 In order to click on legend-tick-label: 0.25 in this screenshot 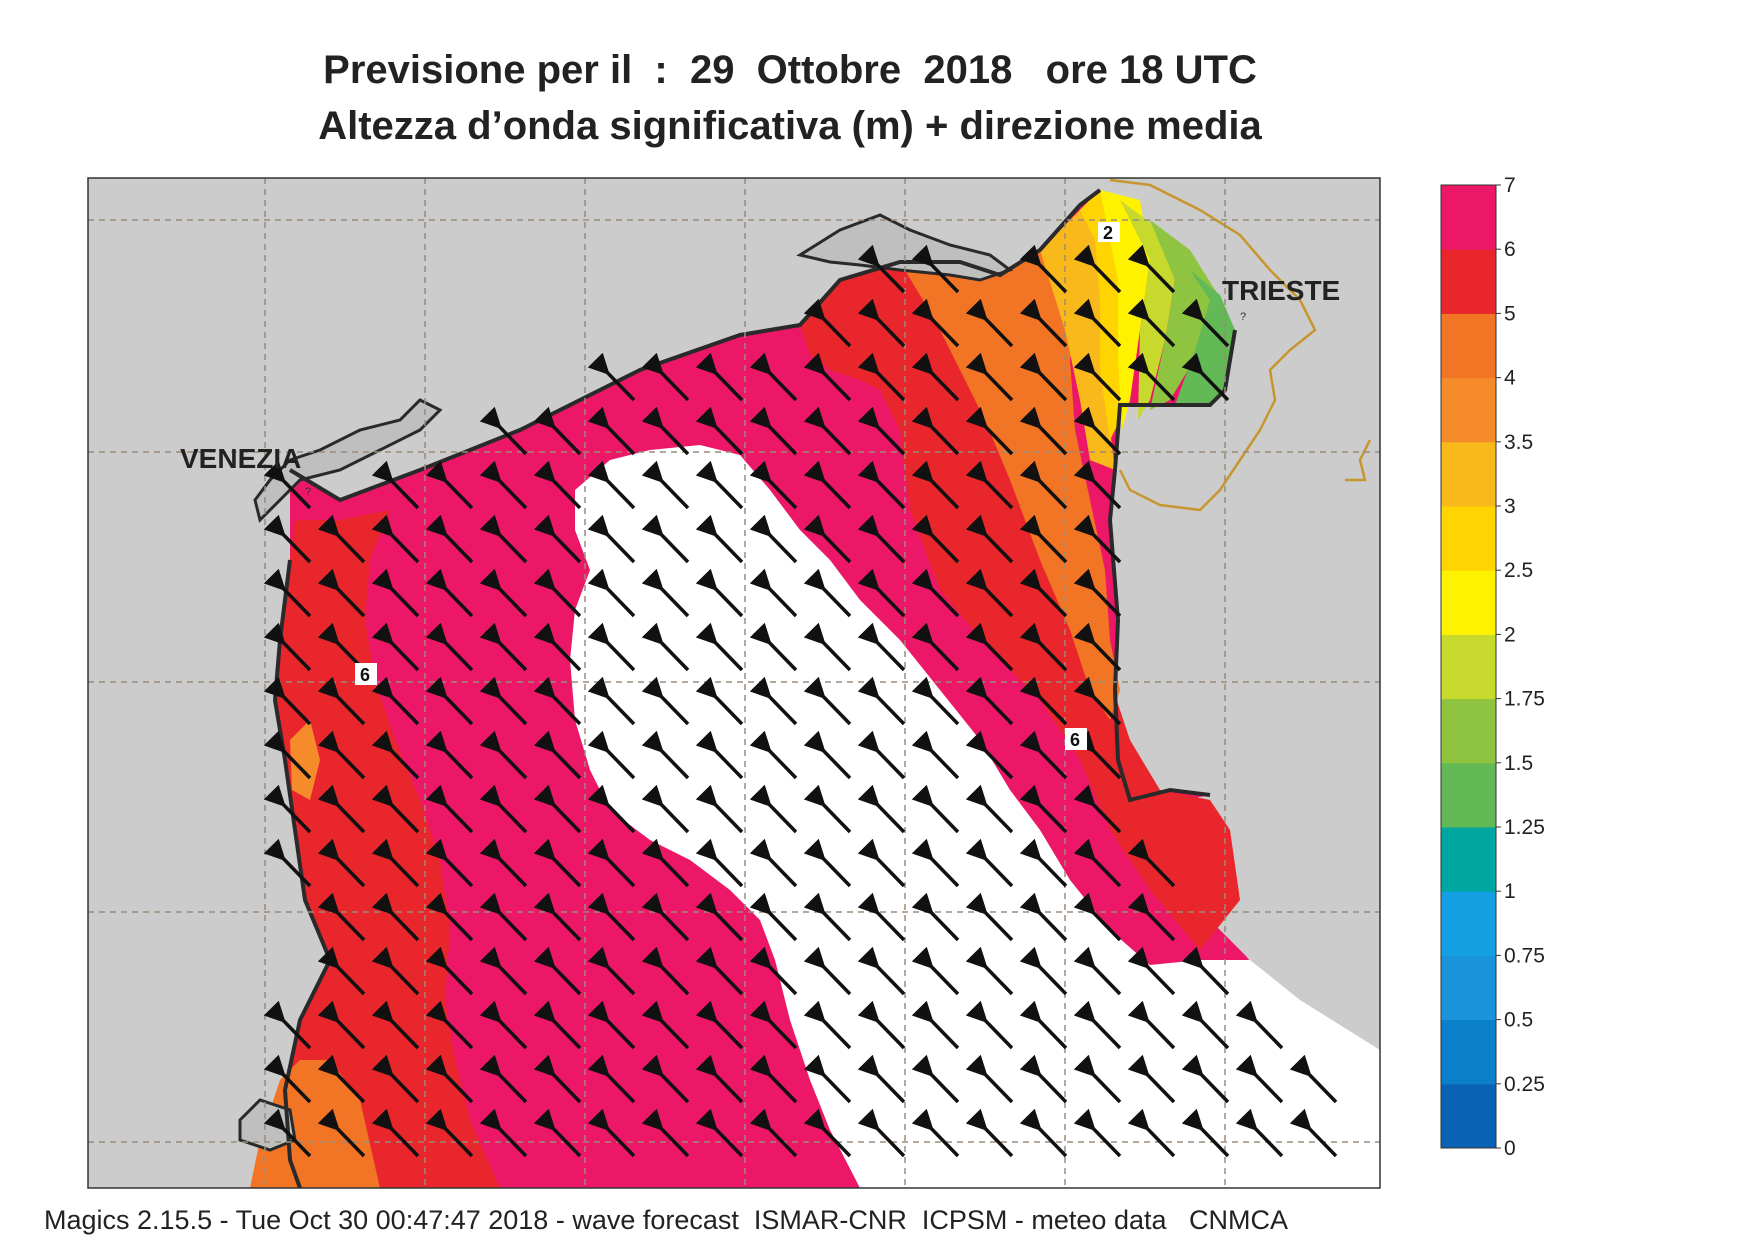, I will do `click(1524, 1084)`.